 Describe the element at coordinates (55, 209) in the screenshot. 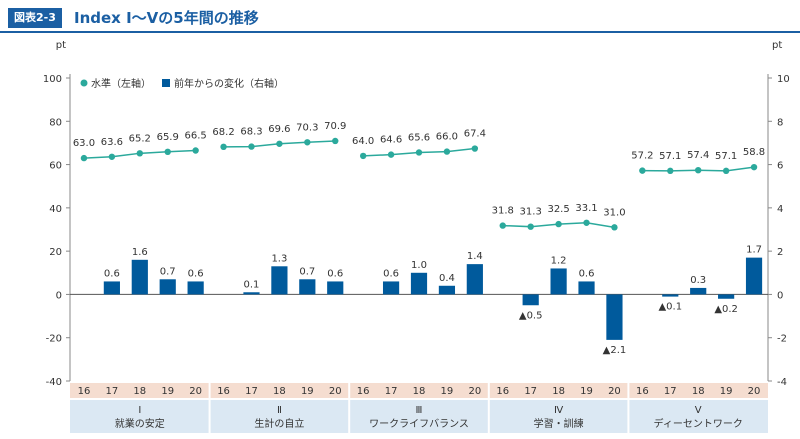

I see `left-axis-tick-label: 40` at that location.